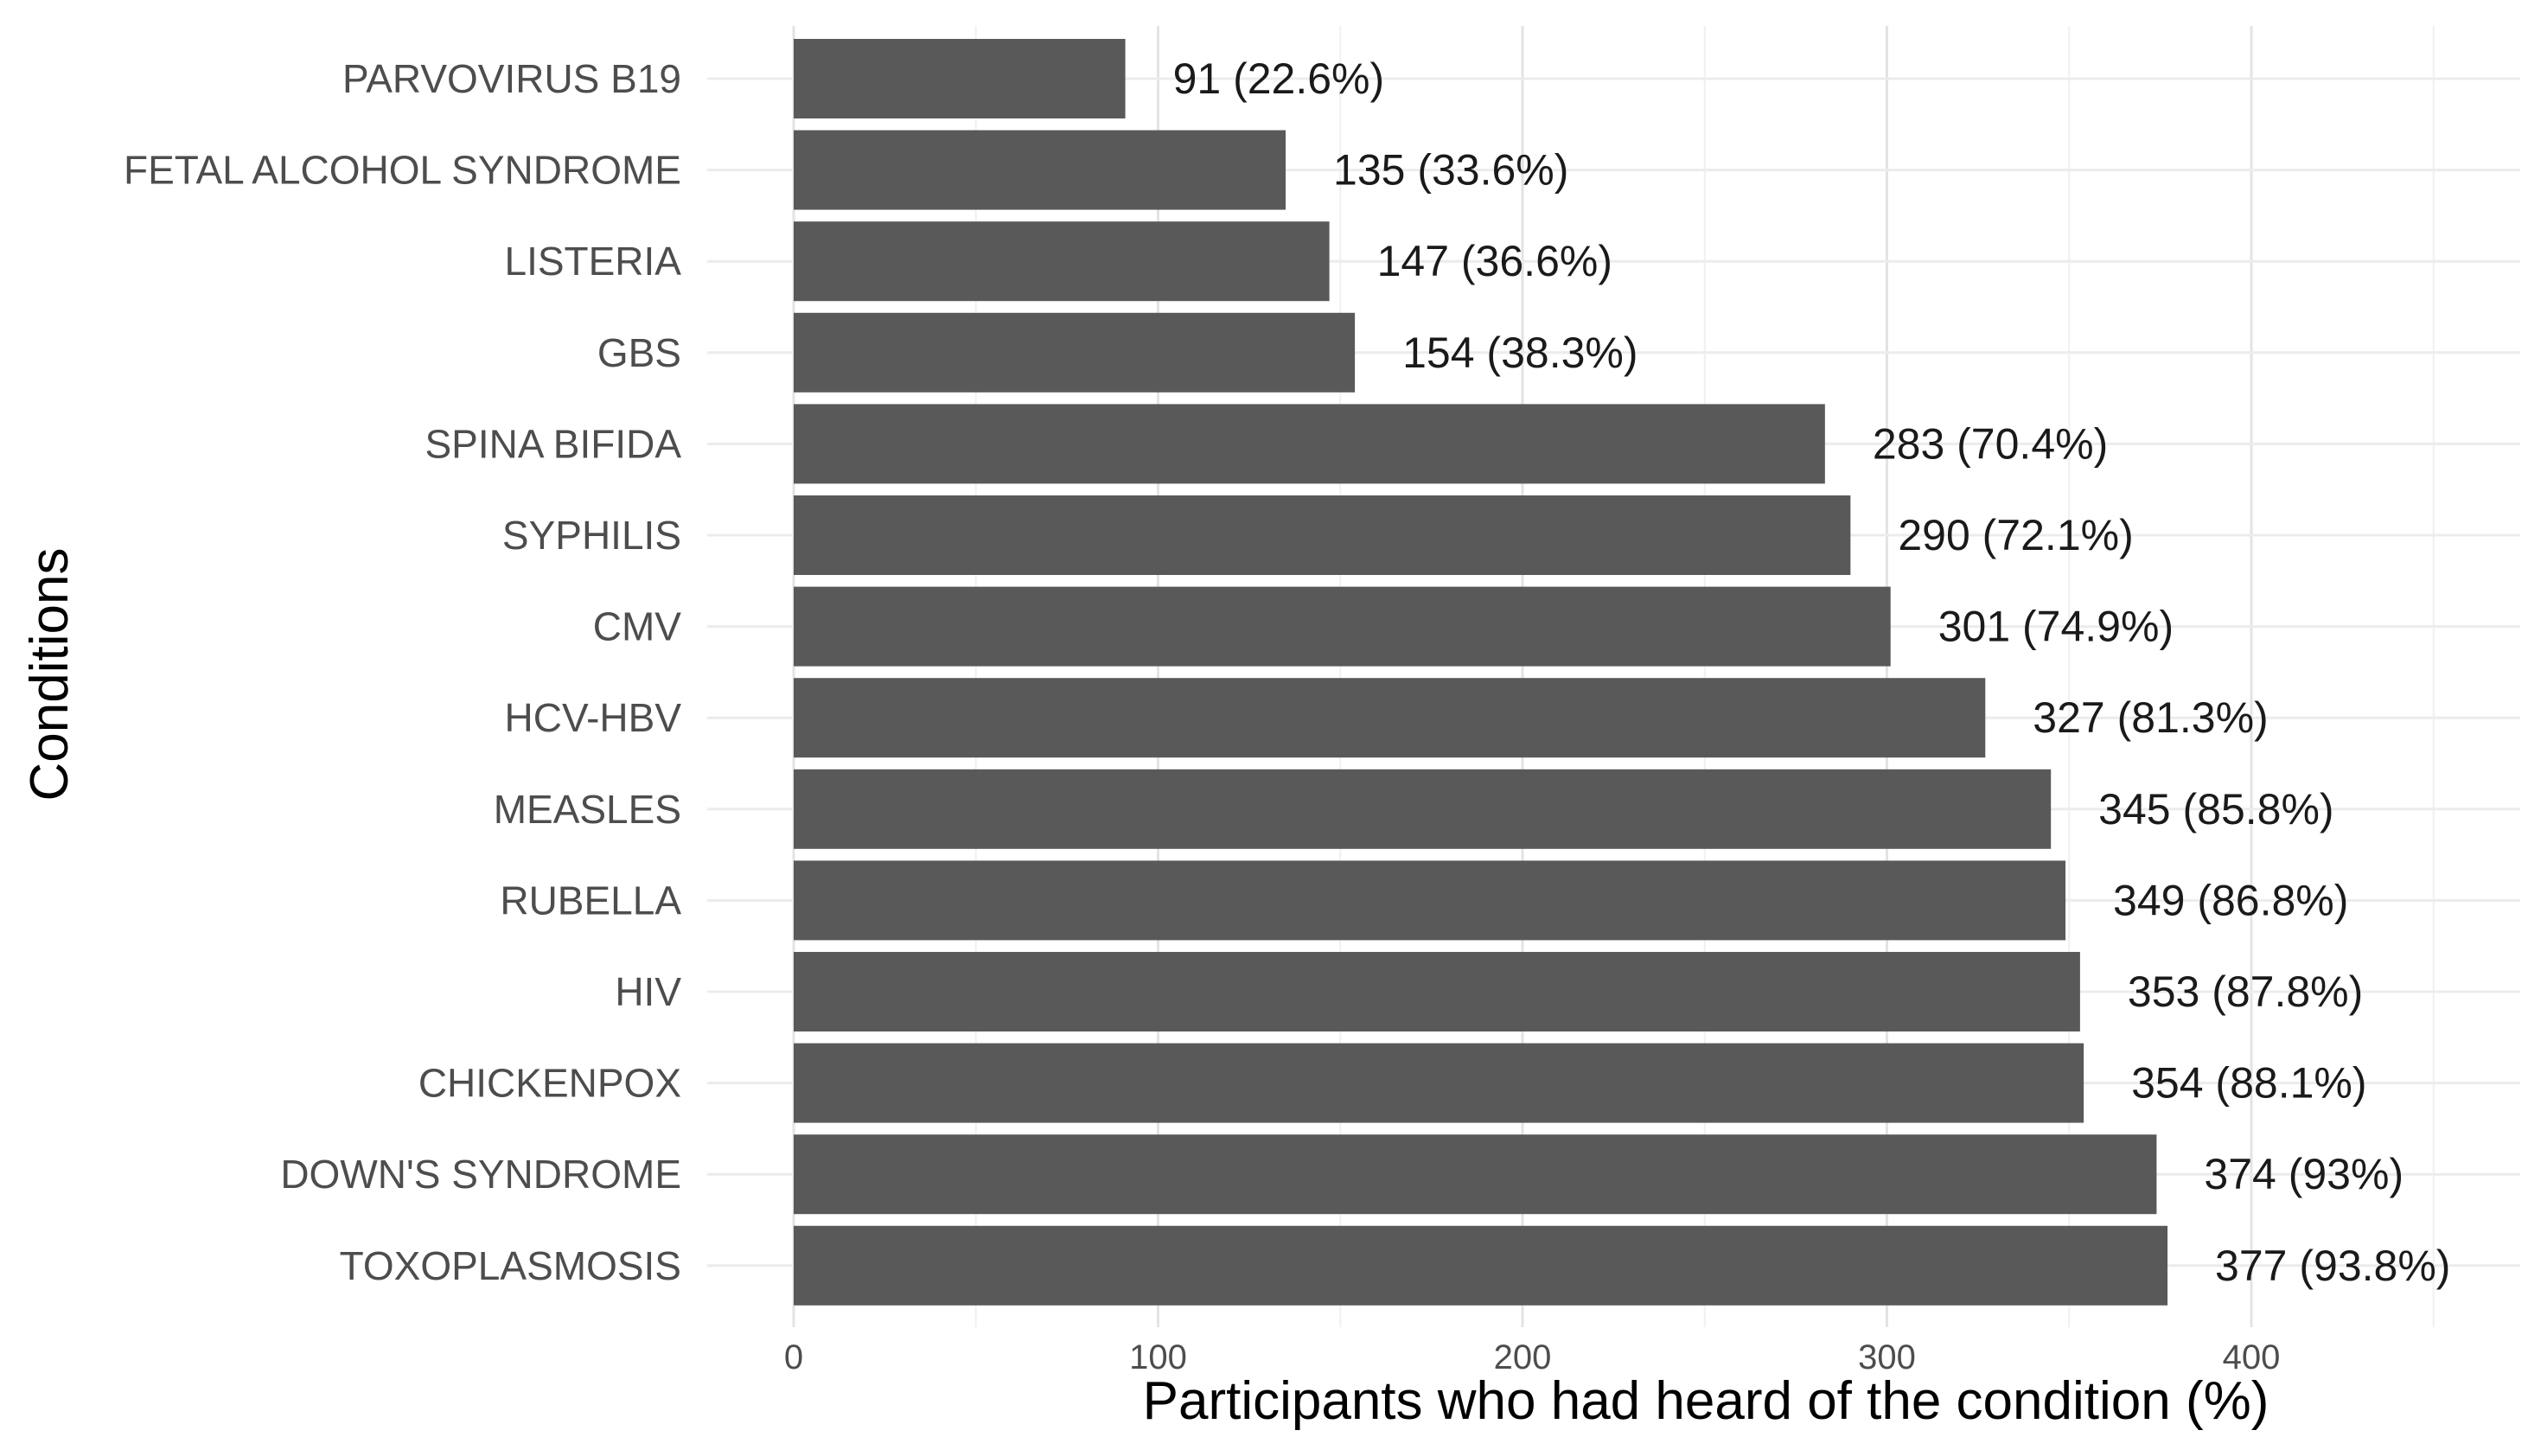  What do you see at coordinates (592, 261) in the screenshot?
I see `category-label: LISTERIA` at bounding box center [592, 261].